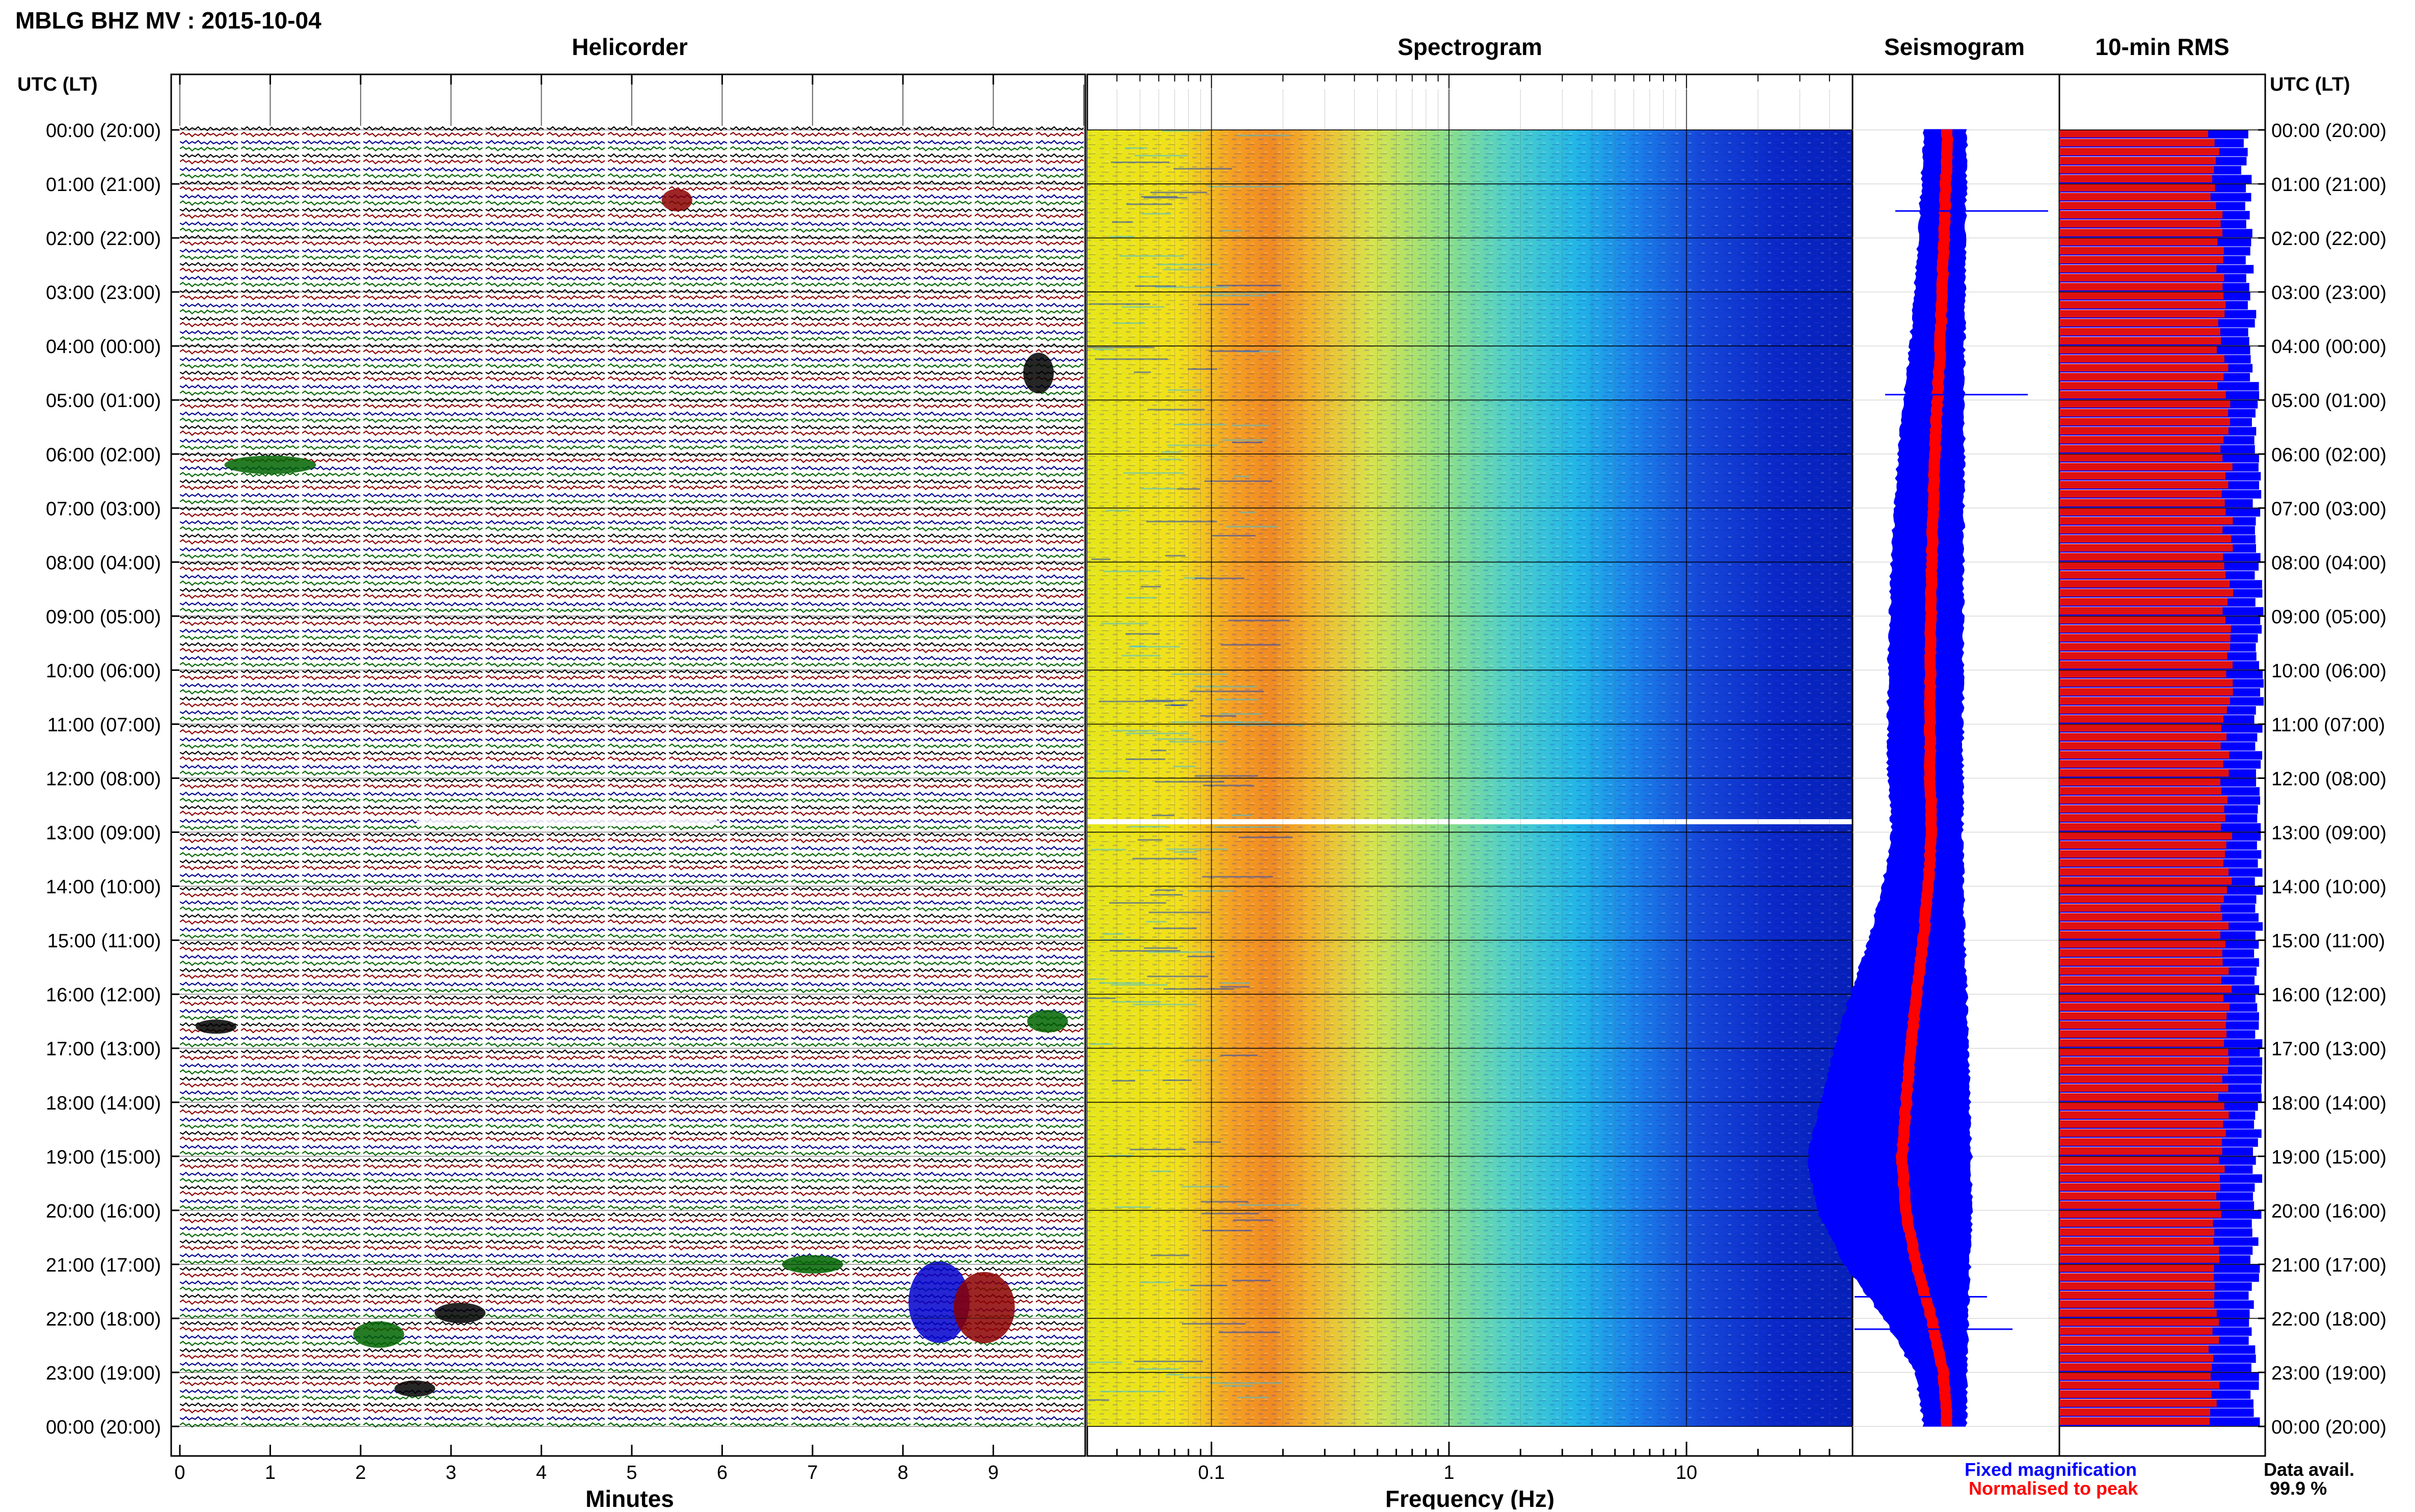 This screenshot has width=2415, height=1512. I want to click on helicorder-title: Helicorder, so click(630, 47).